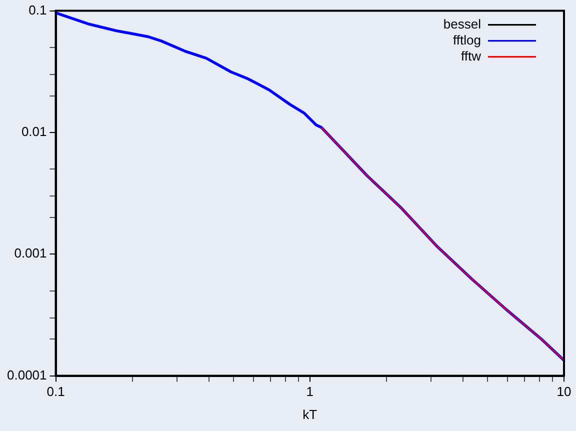 Image resolution: width=576 pixels, height=431 pixels. Describe the element at coordinates (467, 40) in the screenshot. I see `legend-label: fftlog` at that location.